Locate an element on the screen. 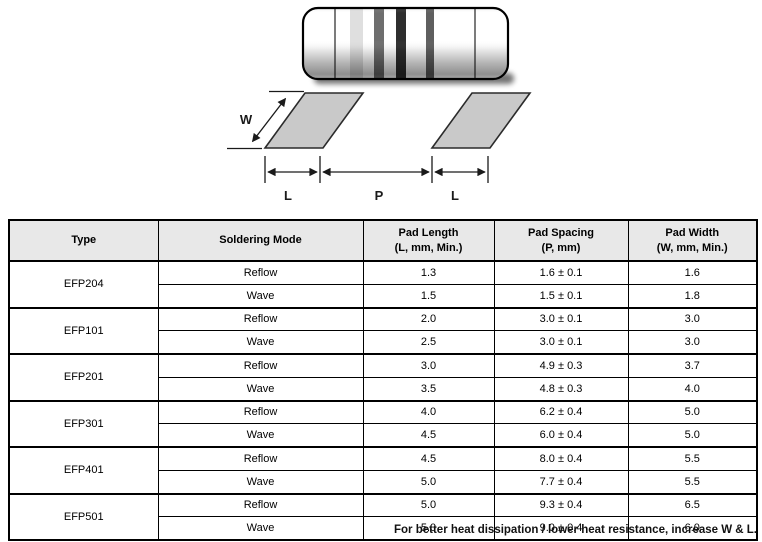 The width and height of the screenshot is (762, 542). table-row: Wave 4.5 6.0 ± 0.4 5.0 is located at coordinates (383, 435).